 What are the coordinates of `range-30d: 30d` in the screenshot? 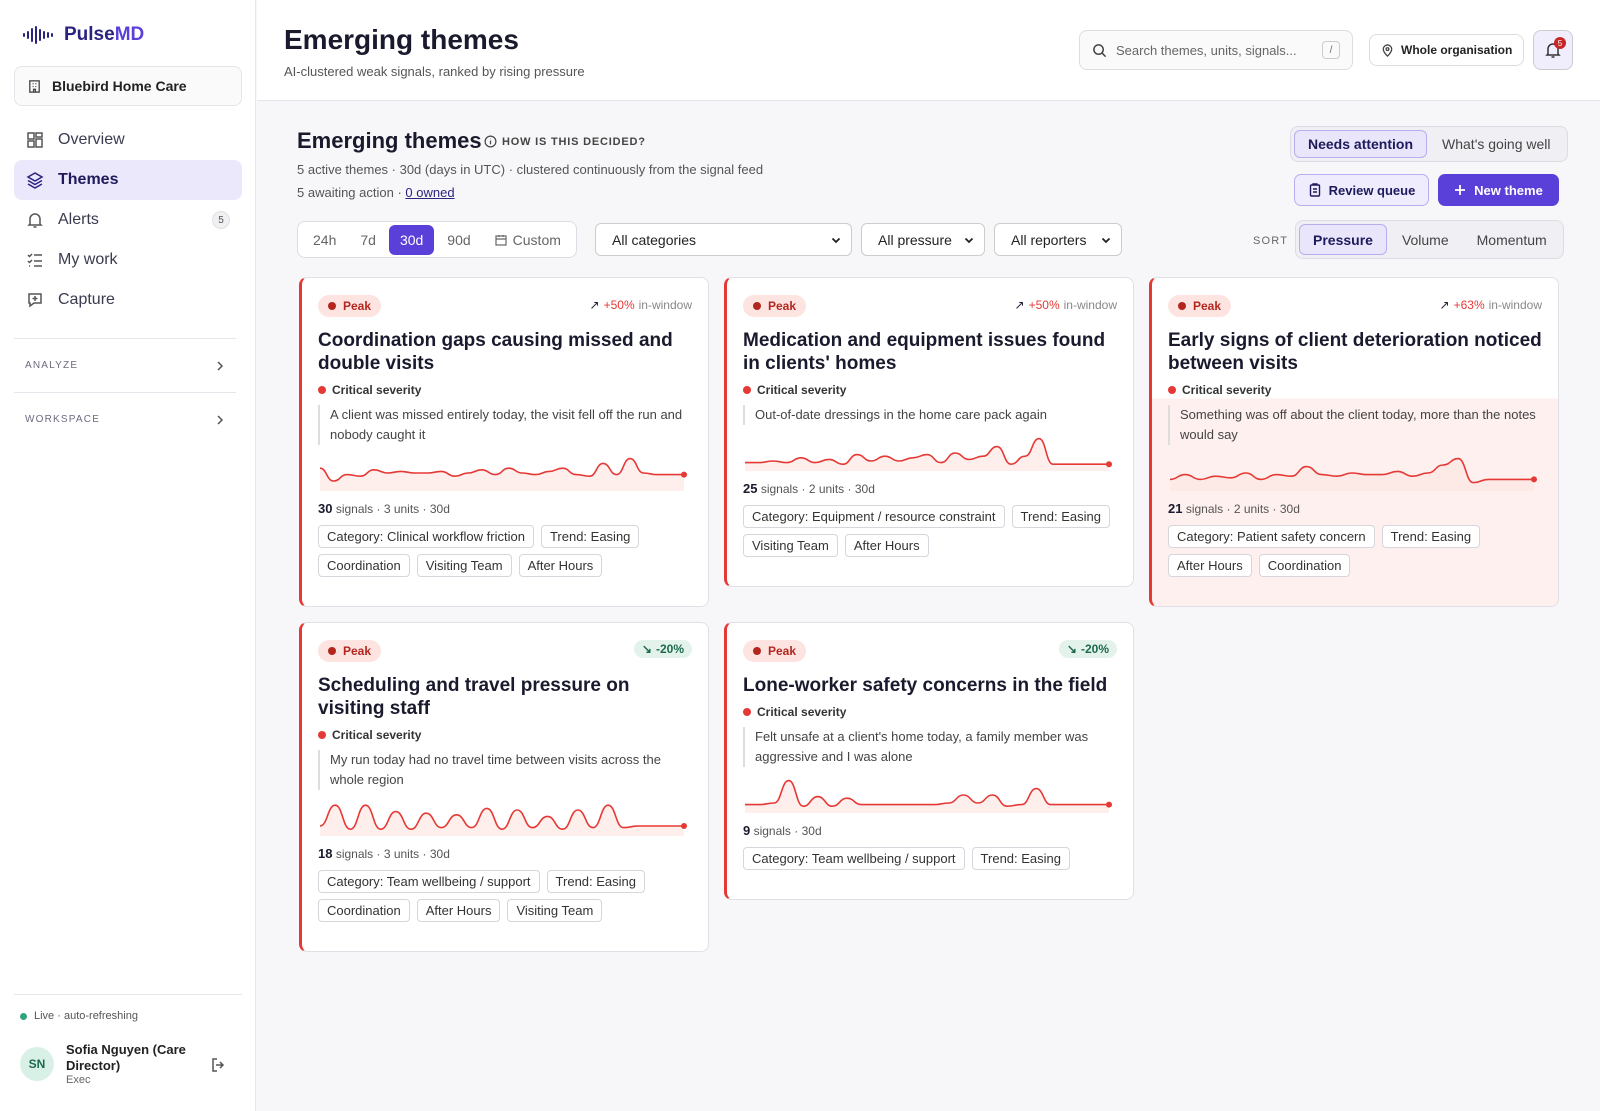 It's located at (411, 239).